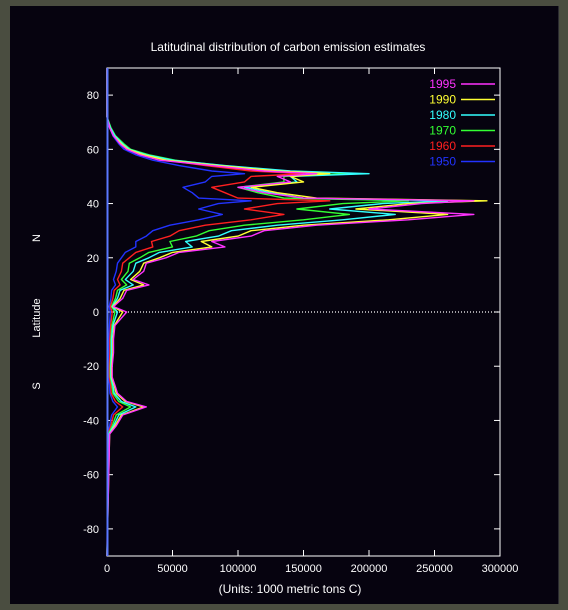 The height and width of the screenshot is (610, 568). What do you see at coordinates (37, 317) in the screenshot?
I see `y-axis-label: Latitude` at bounding box center [37, 317].